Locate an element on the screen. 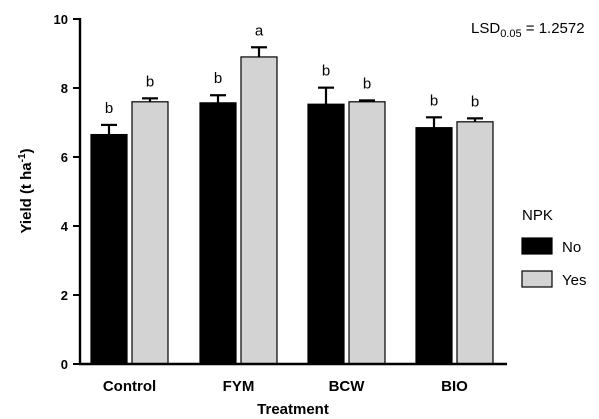 This screenshot has width=599, height=419. lsd-value: = 1.2572 is located at coordinates (553, 28).